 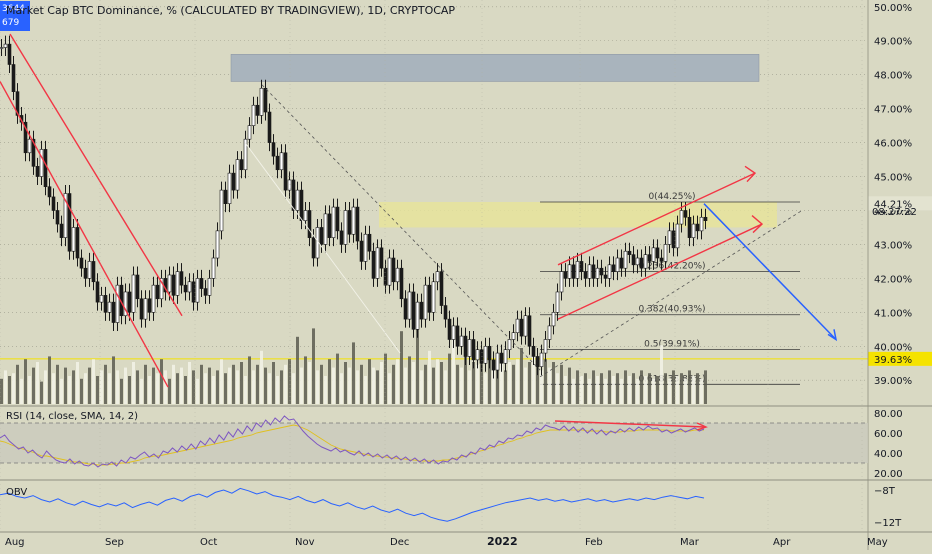 What do you see at coordinates (671, 197) in the screenshot?
I see `fib-level-label: 0(44.25%)` at bounding box center [671, 197].